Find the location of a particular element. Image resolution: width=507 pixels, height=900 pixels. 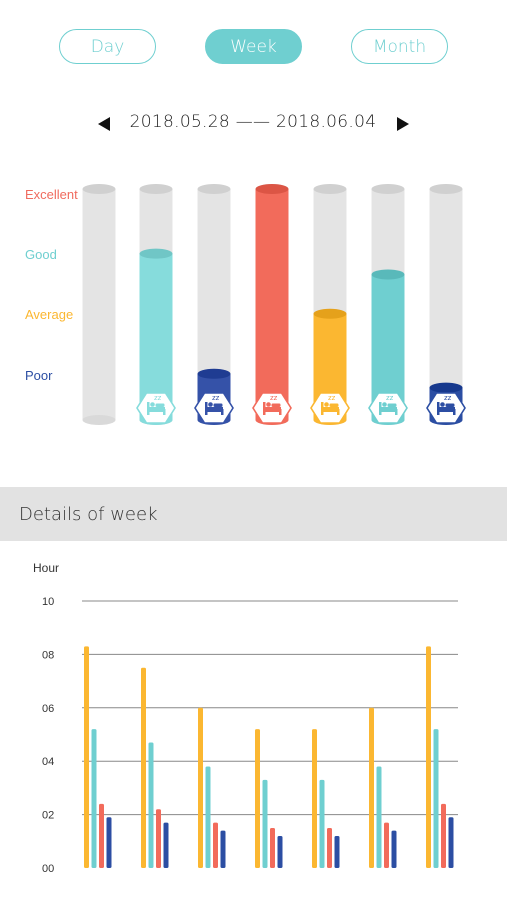

y-tick-label: 08 is located at coordinates (48, 655).